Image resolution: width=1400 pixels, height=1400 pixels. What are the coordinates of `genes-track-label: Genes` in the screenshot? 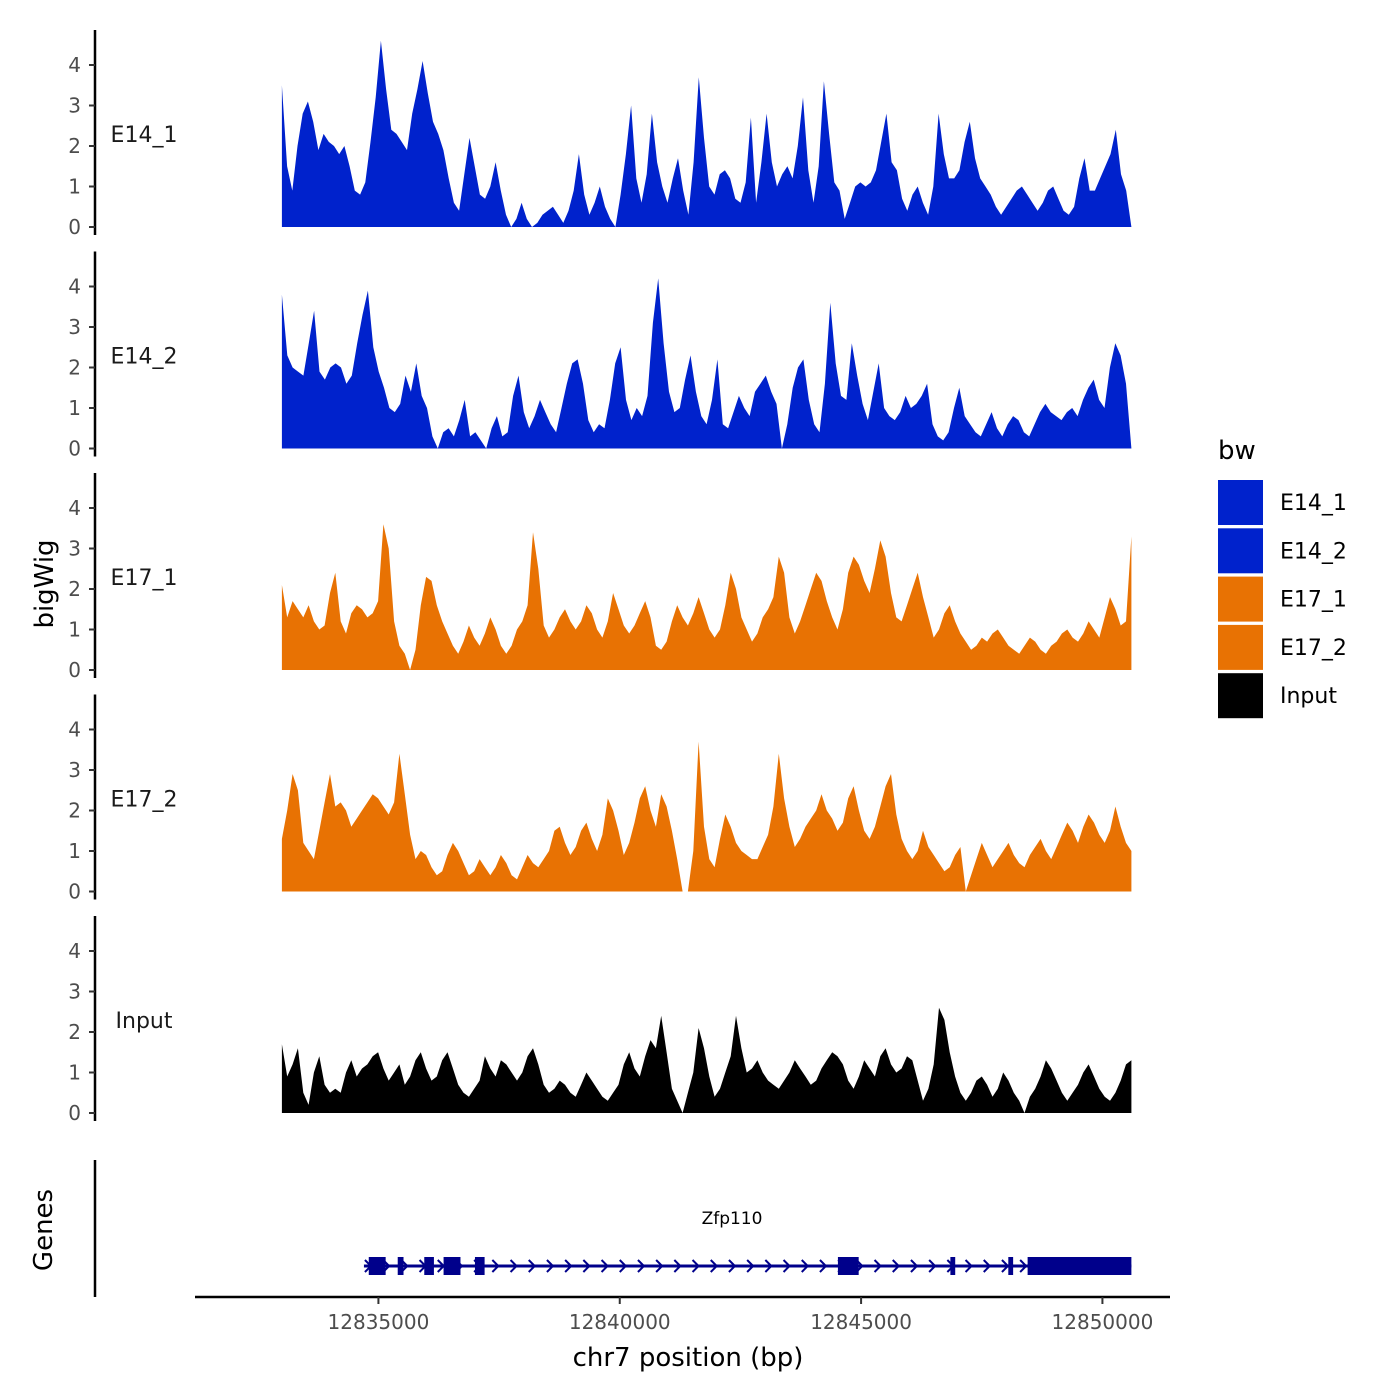 It's located at (44, 1230).